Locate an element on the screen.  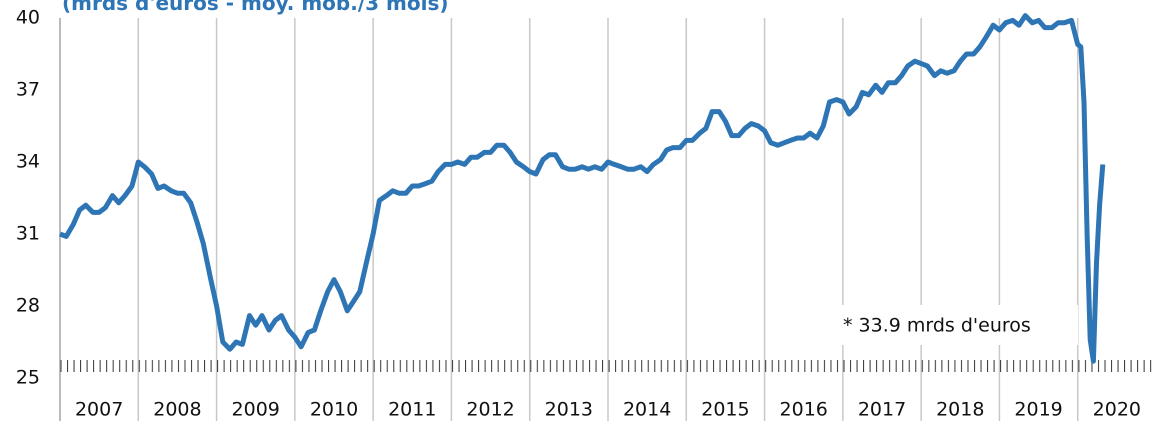
annotation-box is located at coordinates (955, 325).